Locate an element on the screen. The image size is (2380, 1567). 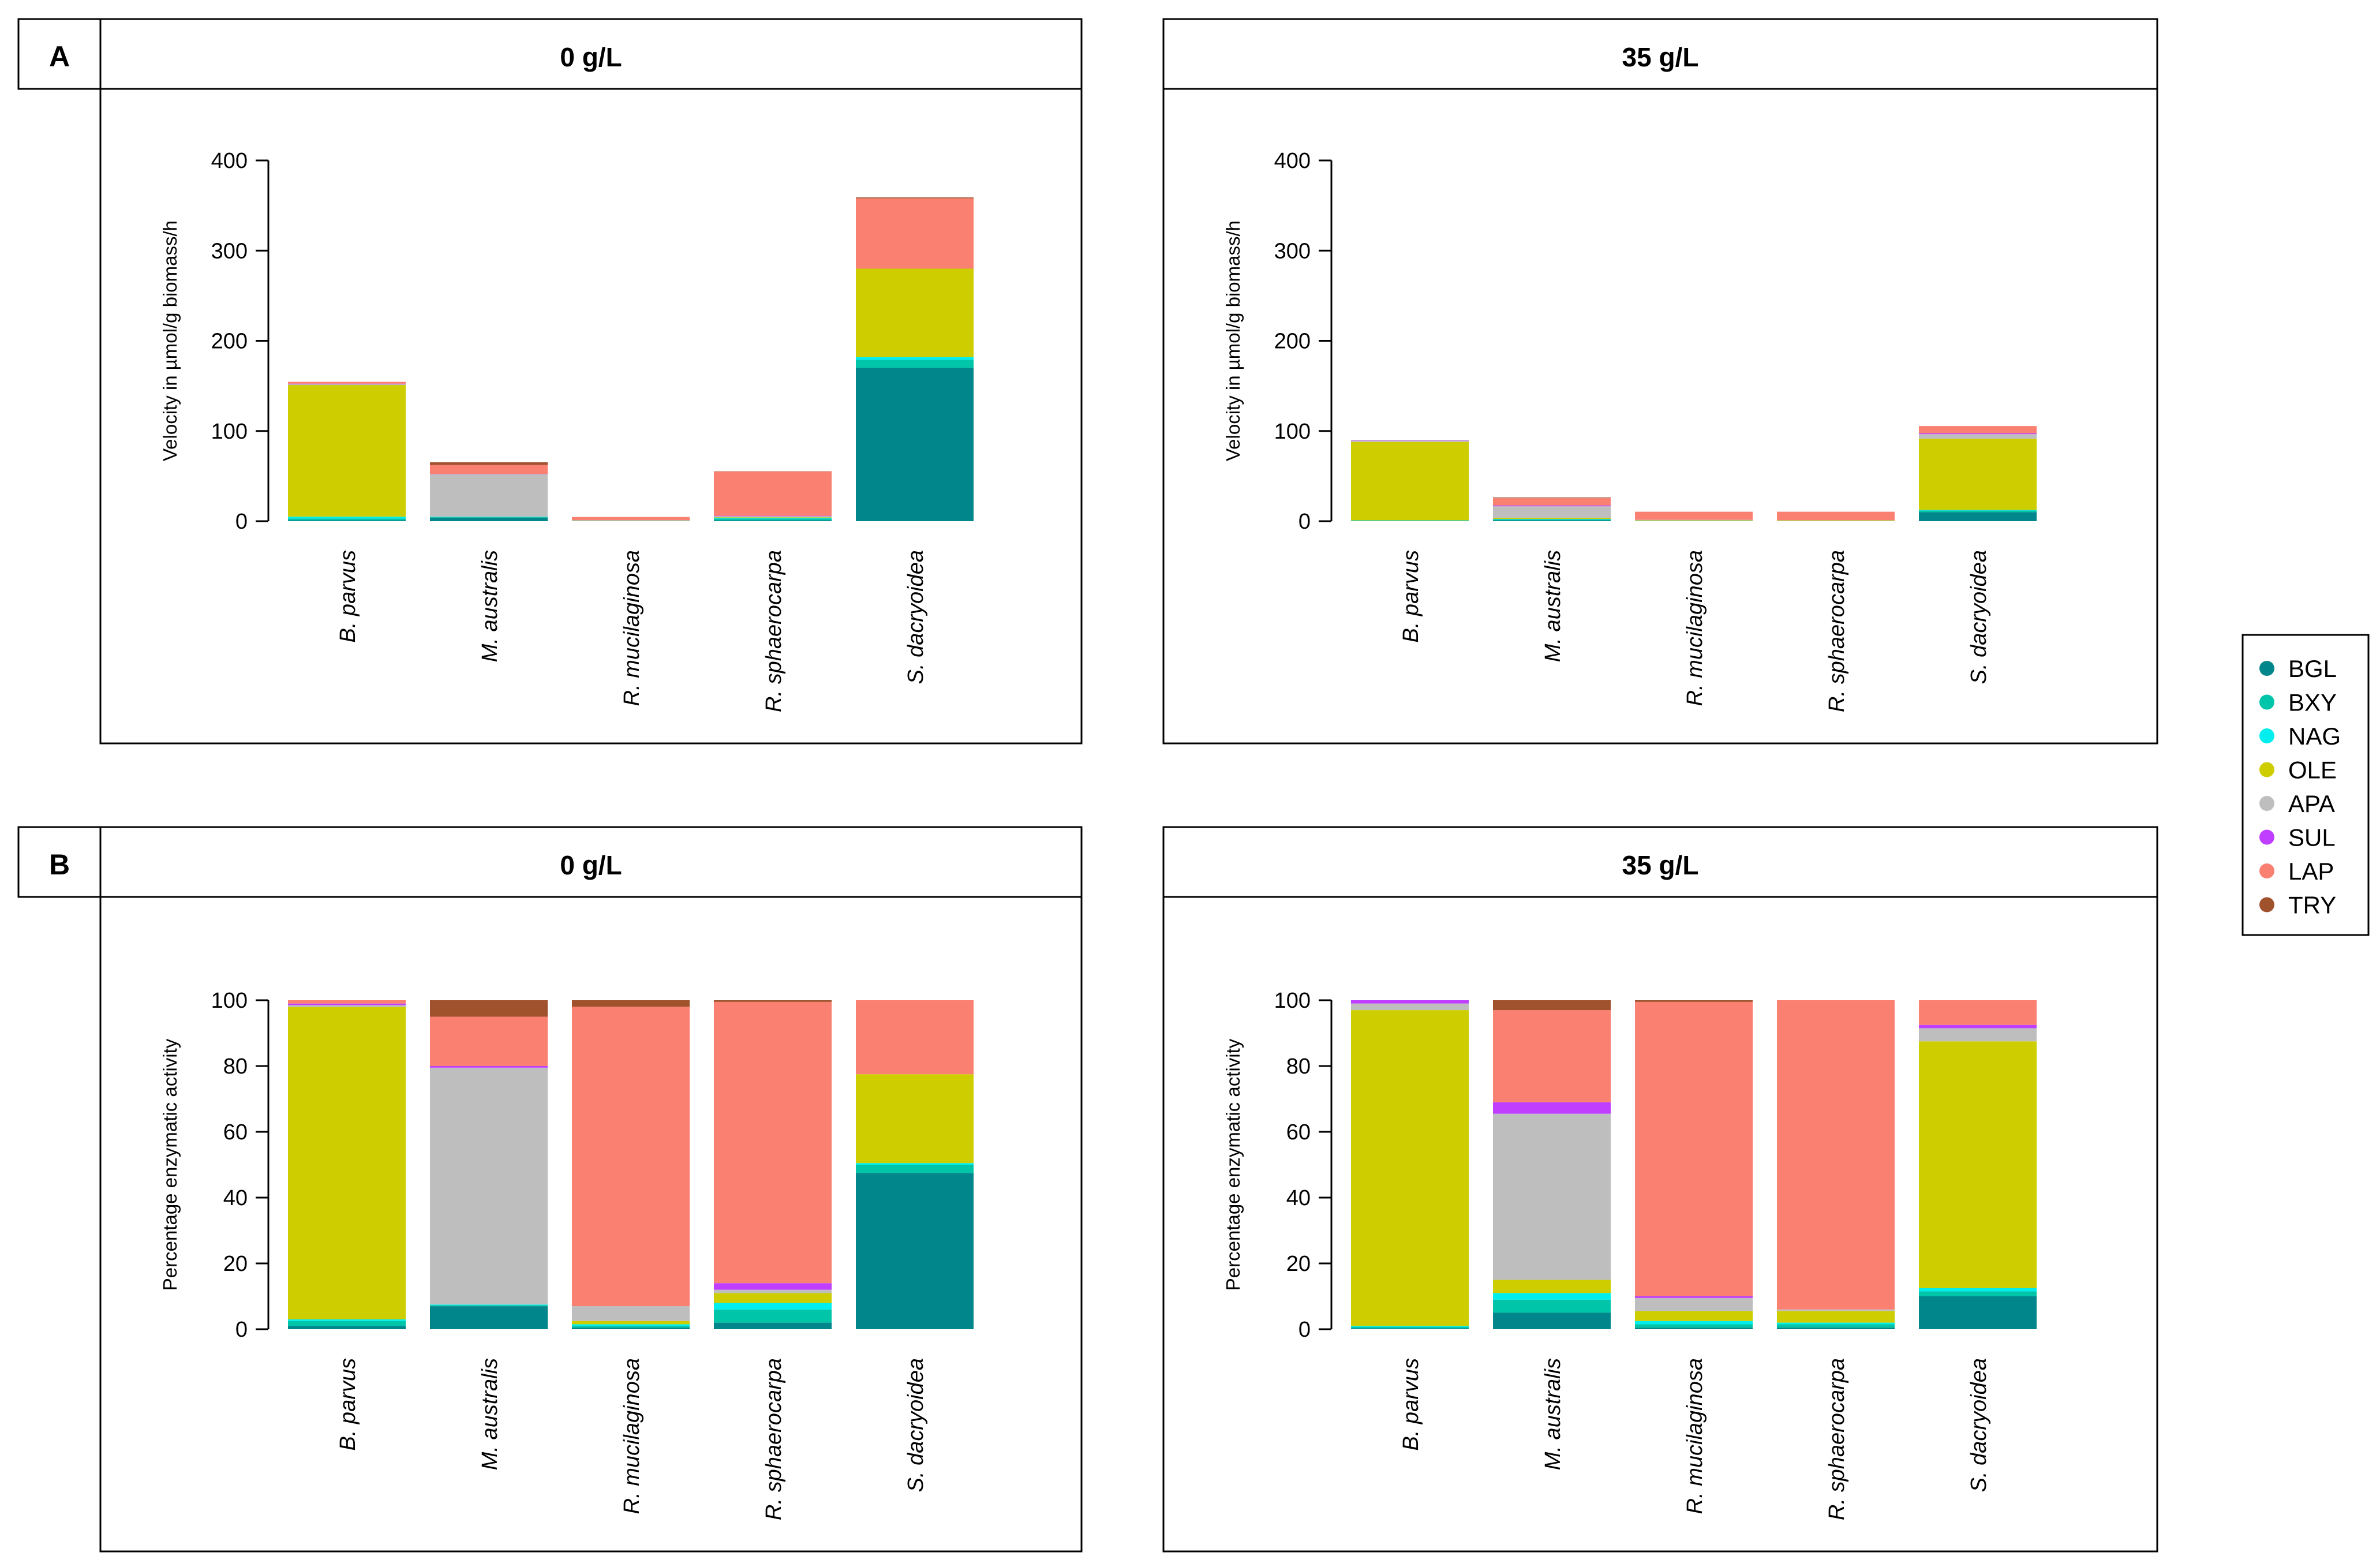
legend-marker-lap is located at coordinates (2266, 870).